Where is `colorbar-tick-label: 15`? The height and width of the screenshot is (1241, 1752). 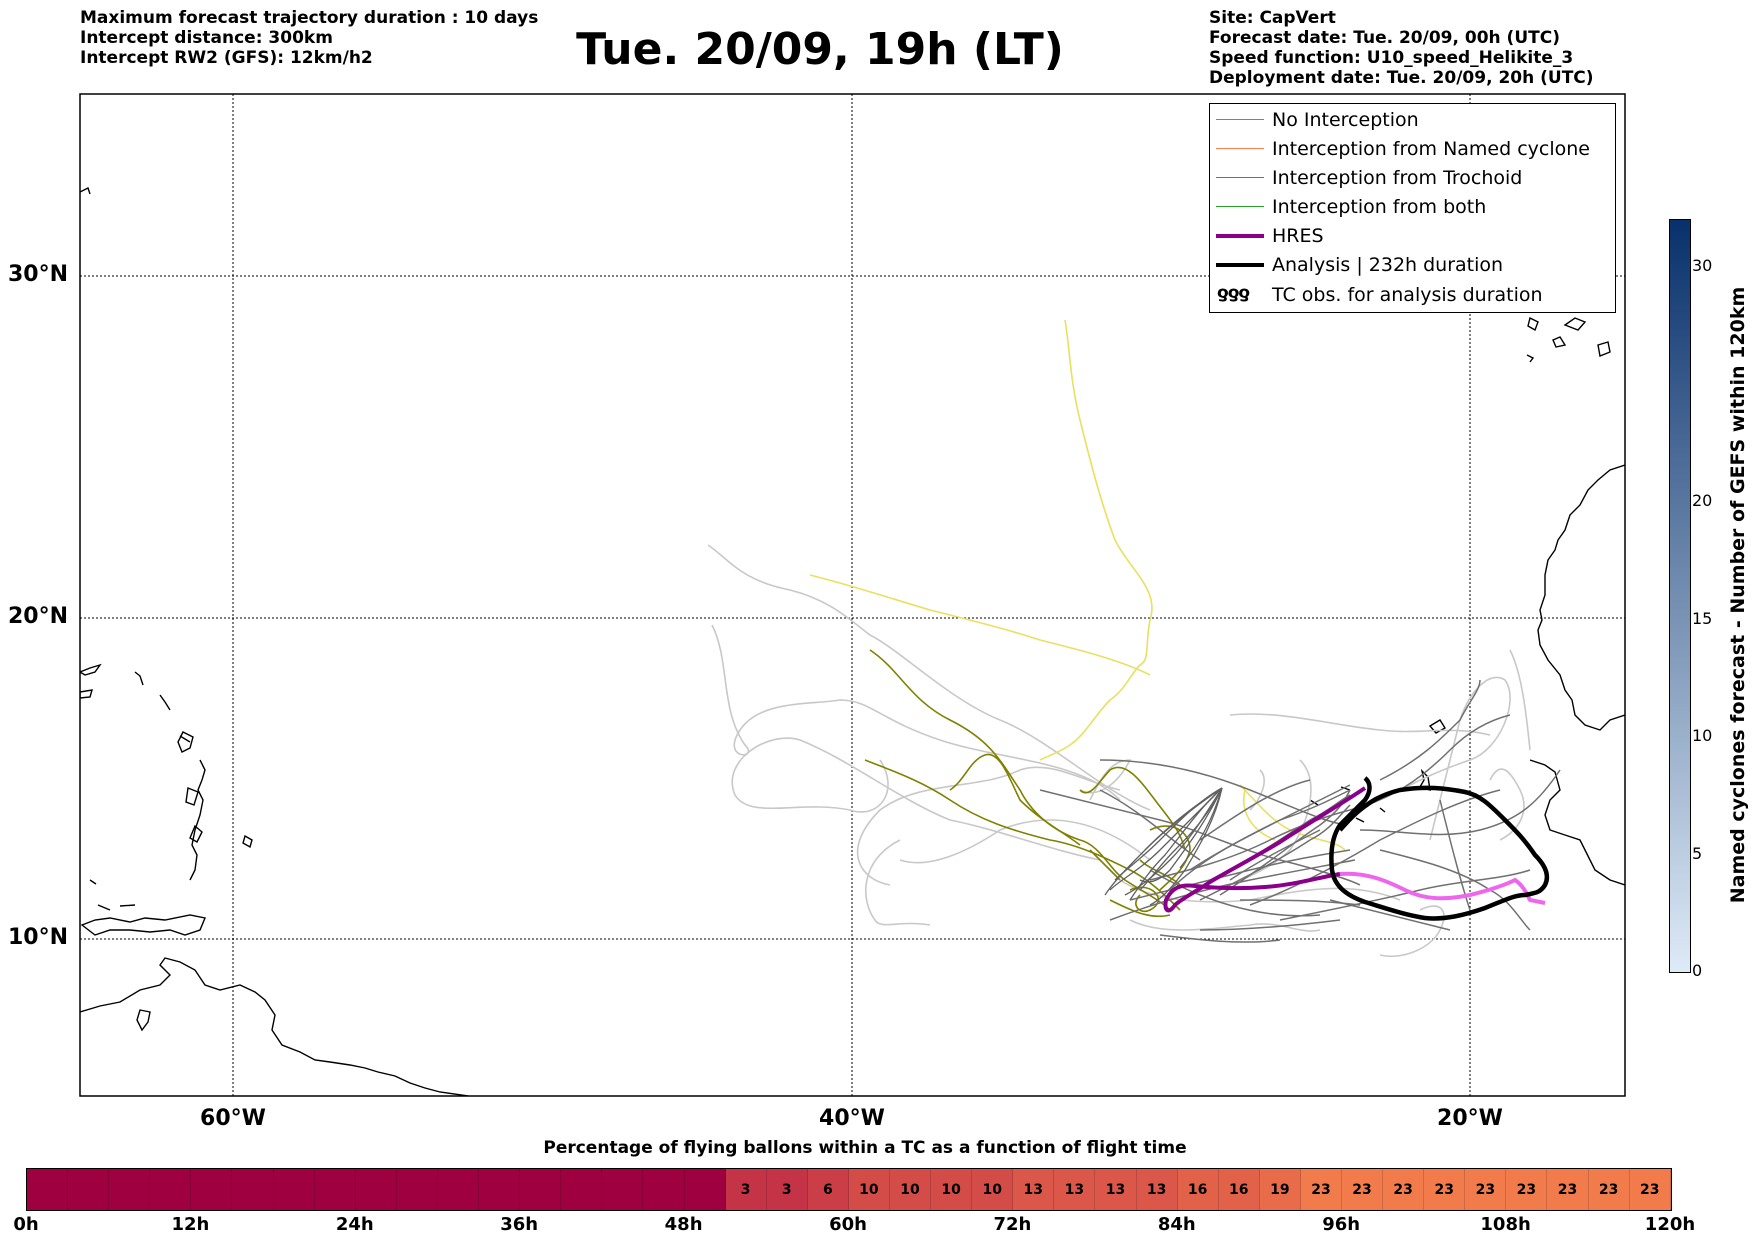 colorbar-tick-label: 15 is located at coordinates (1702, 618).